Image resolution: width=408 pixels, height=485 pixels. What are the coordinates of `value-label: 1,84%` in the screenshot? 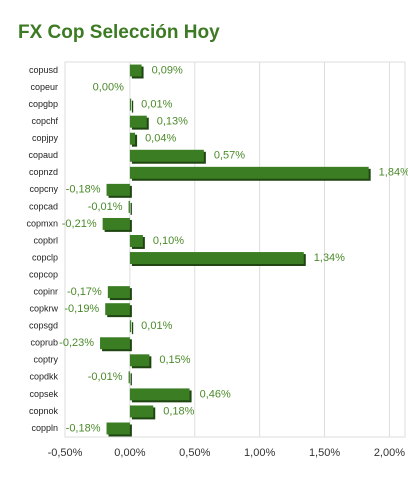 It's located at (393, 173).